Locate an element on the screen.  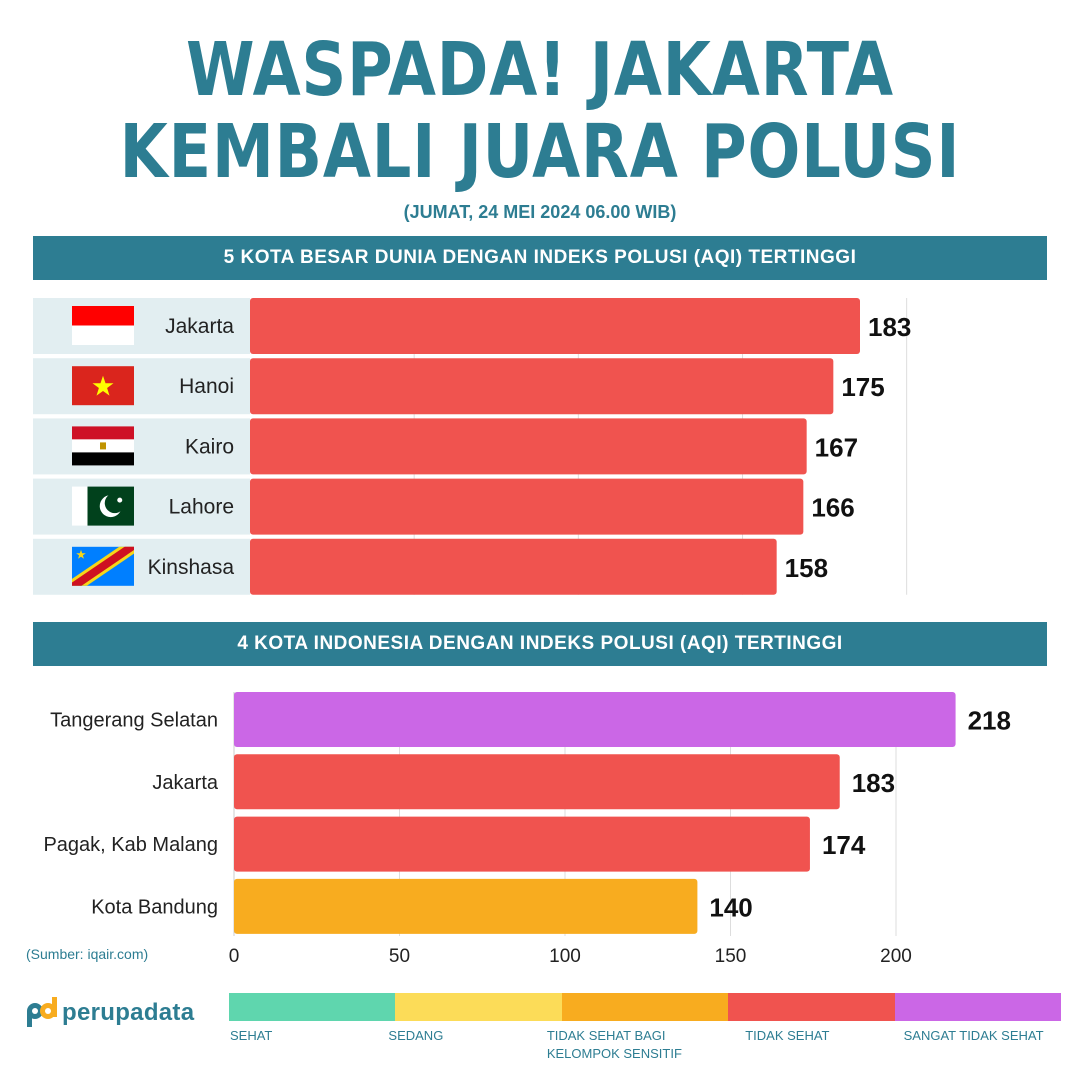
chart2-category-label: Tangerang Selatan is located at coordinates (134, 721).